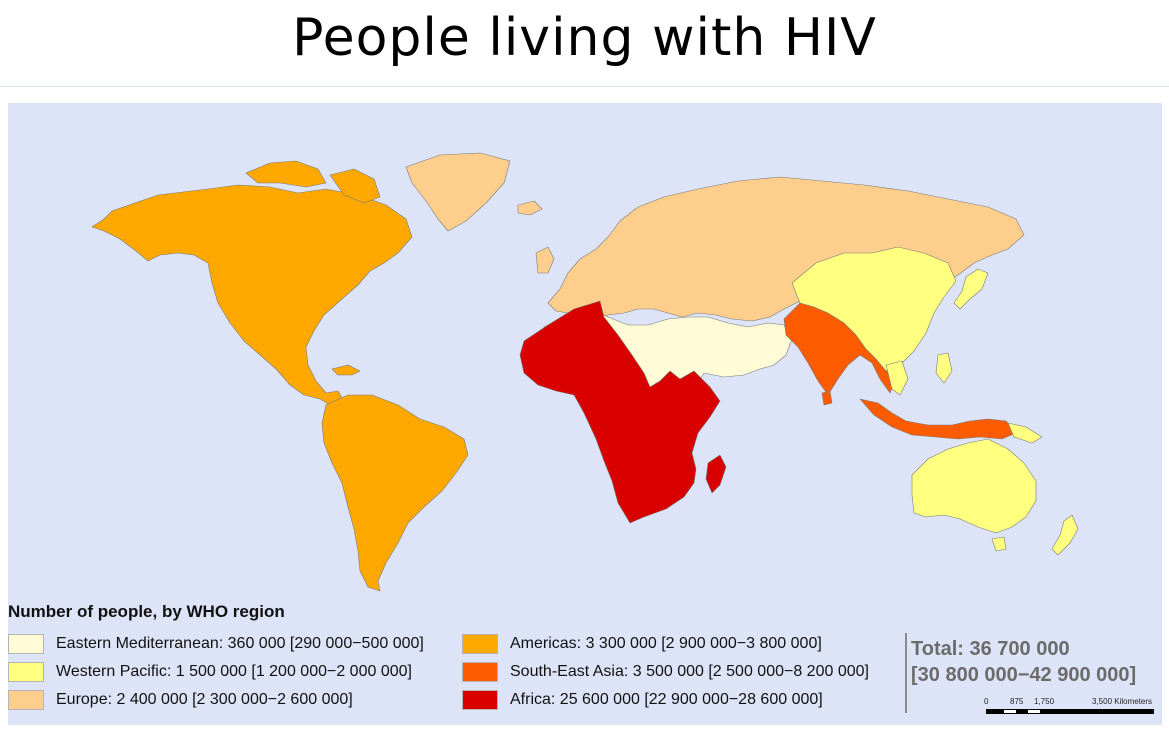 Image resolution: width=1169 pixels, height=731 pixels. Describe the element at coordinates (944, 368) in the screenshot. I see `region-western-pacific-philippines` at that location.